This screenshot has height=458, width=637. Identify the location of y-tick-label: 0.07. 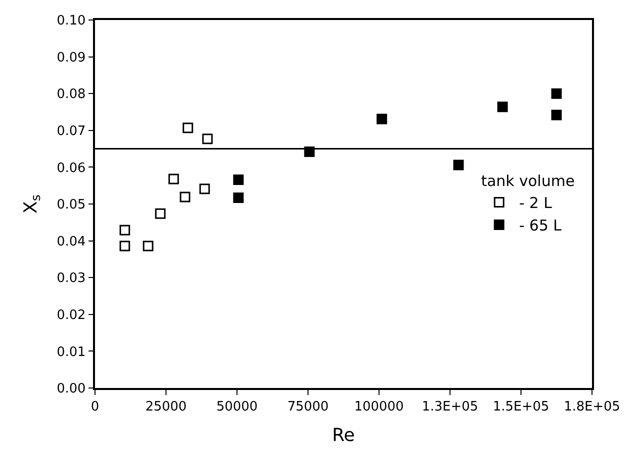
(71, 131).